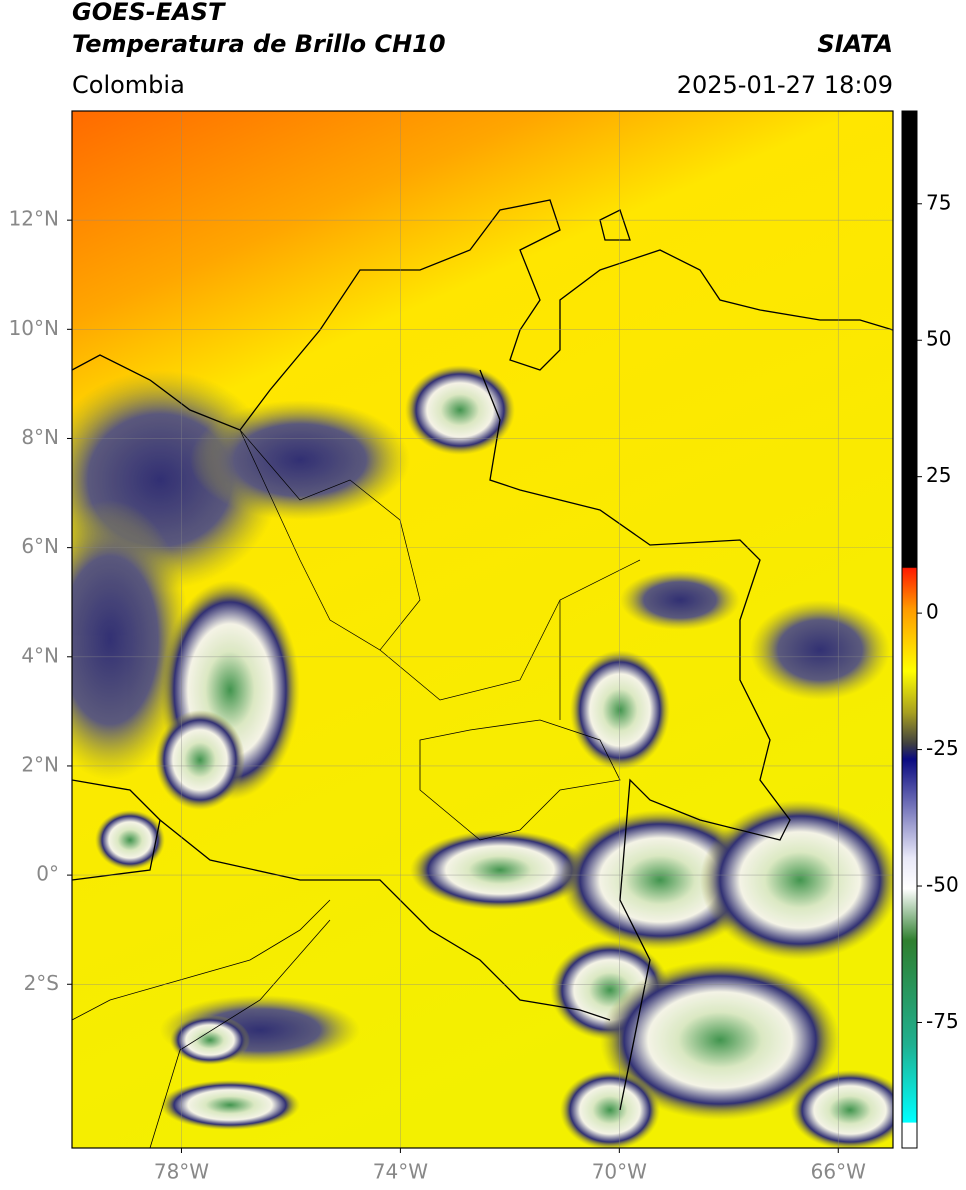 This screenshot has width=966, height=1190. I want to click on y-tick-label: 0°, so click(47, 874).